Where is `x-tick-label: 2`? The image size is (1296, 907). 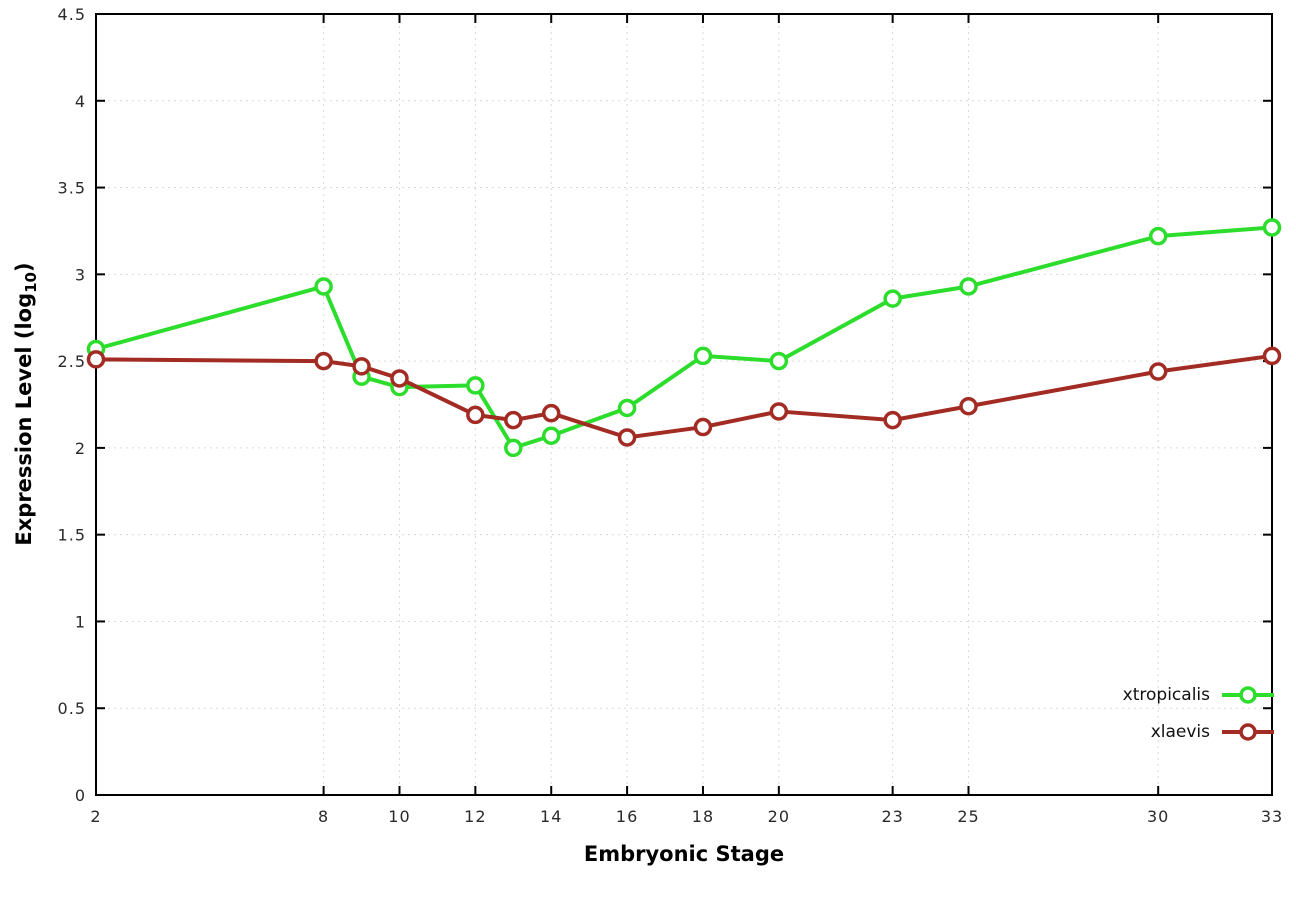 x-tick-label: 2 is located at coordinates (95, 816).